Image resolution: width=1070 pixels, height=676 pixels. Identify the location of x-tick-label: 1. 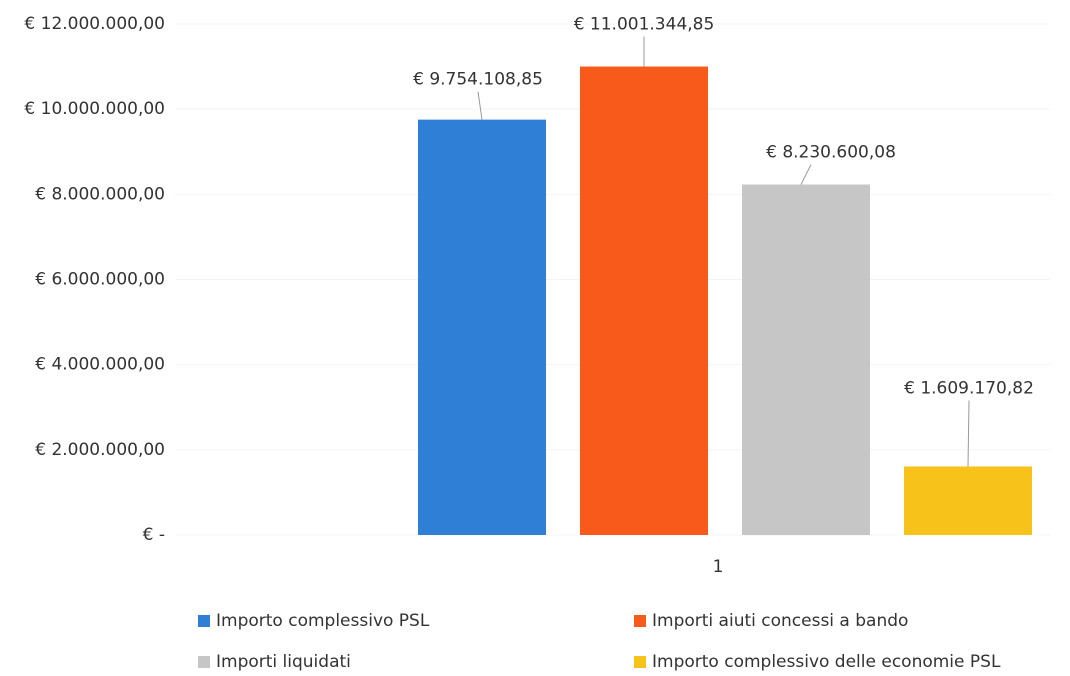
(718, 567).